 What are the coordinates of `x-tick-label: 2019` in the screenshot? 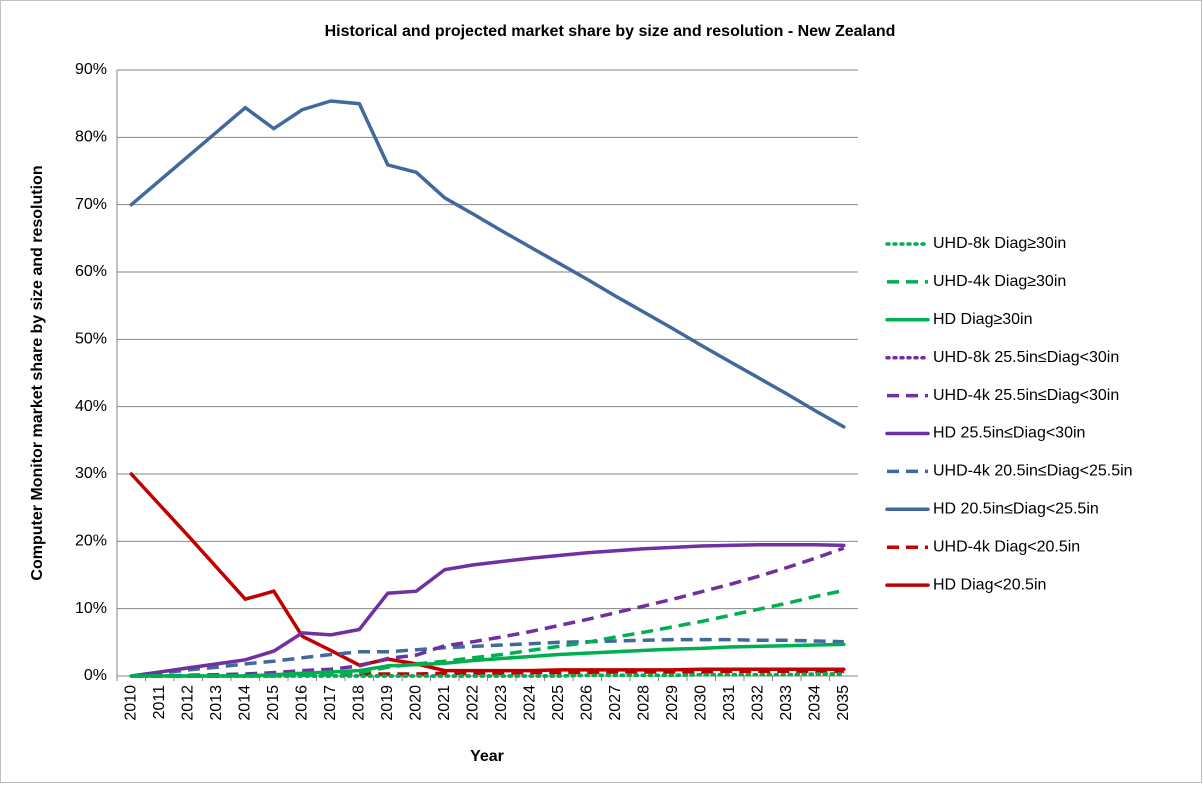 It's located at (387, 703).